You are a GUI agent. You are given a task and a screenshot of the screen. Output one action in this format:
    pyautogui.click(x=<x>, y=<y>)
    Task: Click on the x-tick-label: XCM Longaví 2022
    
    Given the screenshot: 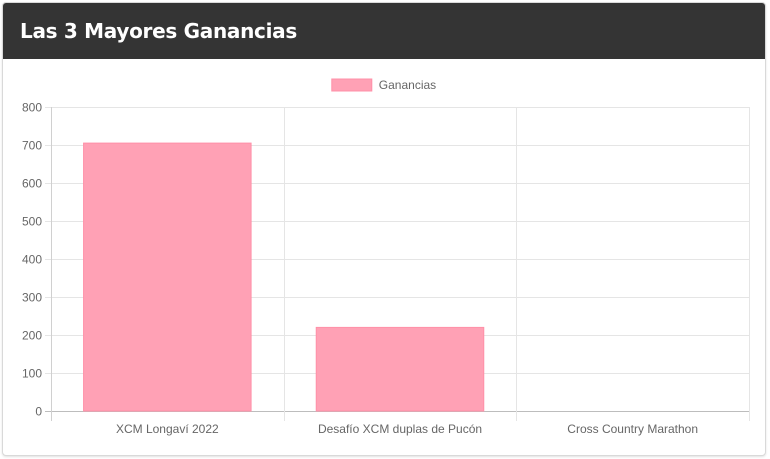 What is the action you would take?
    pyautogui.click(x=167, y=429)
    